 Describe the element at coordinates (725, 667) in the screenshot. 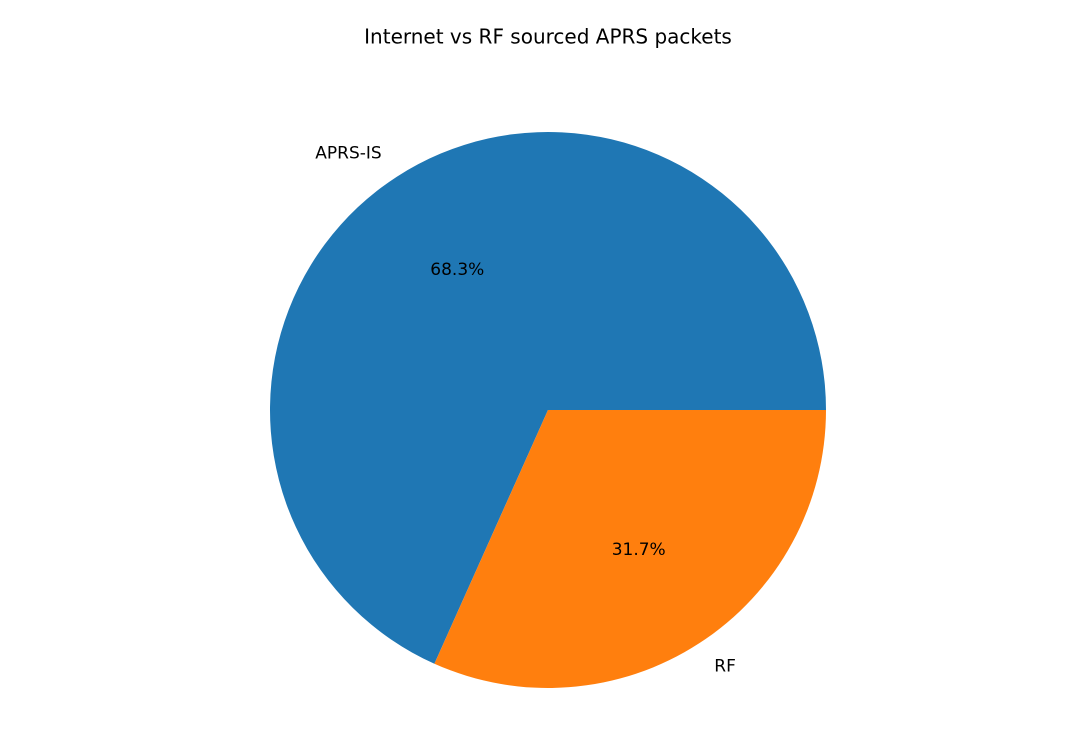

I see `wedge-label: RF` at that location.